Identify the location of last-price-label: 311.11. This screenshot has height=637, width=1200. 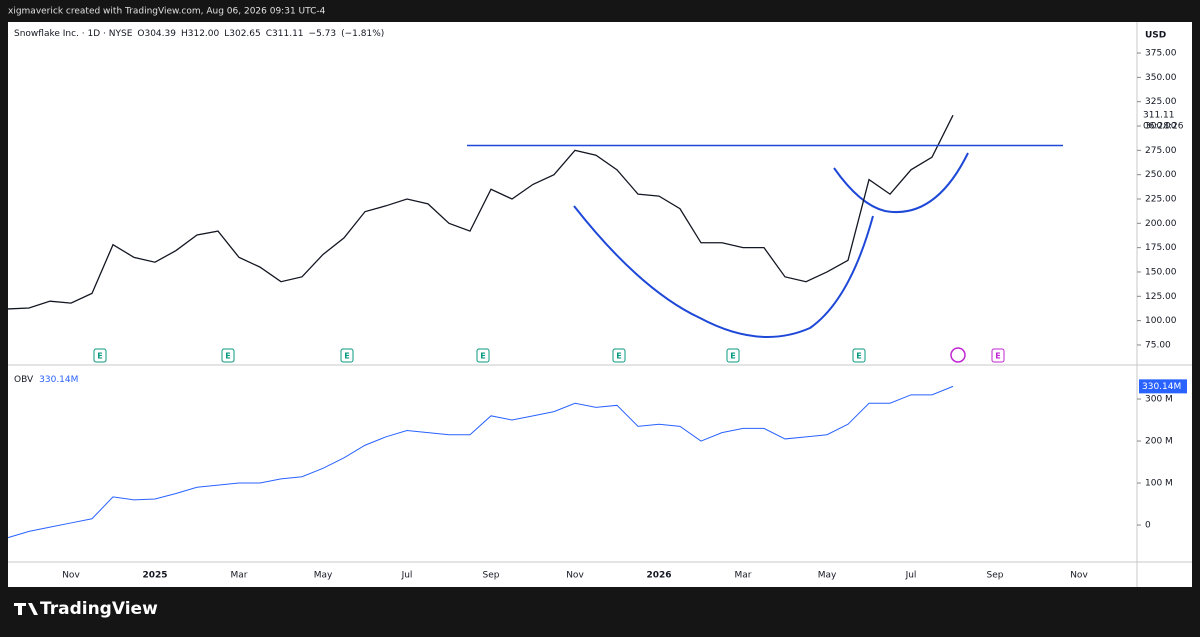
(1159, 116).